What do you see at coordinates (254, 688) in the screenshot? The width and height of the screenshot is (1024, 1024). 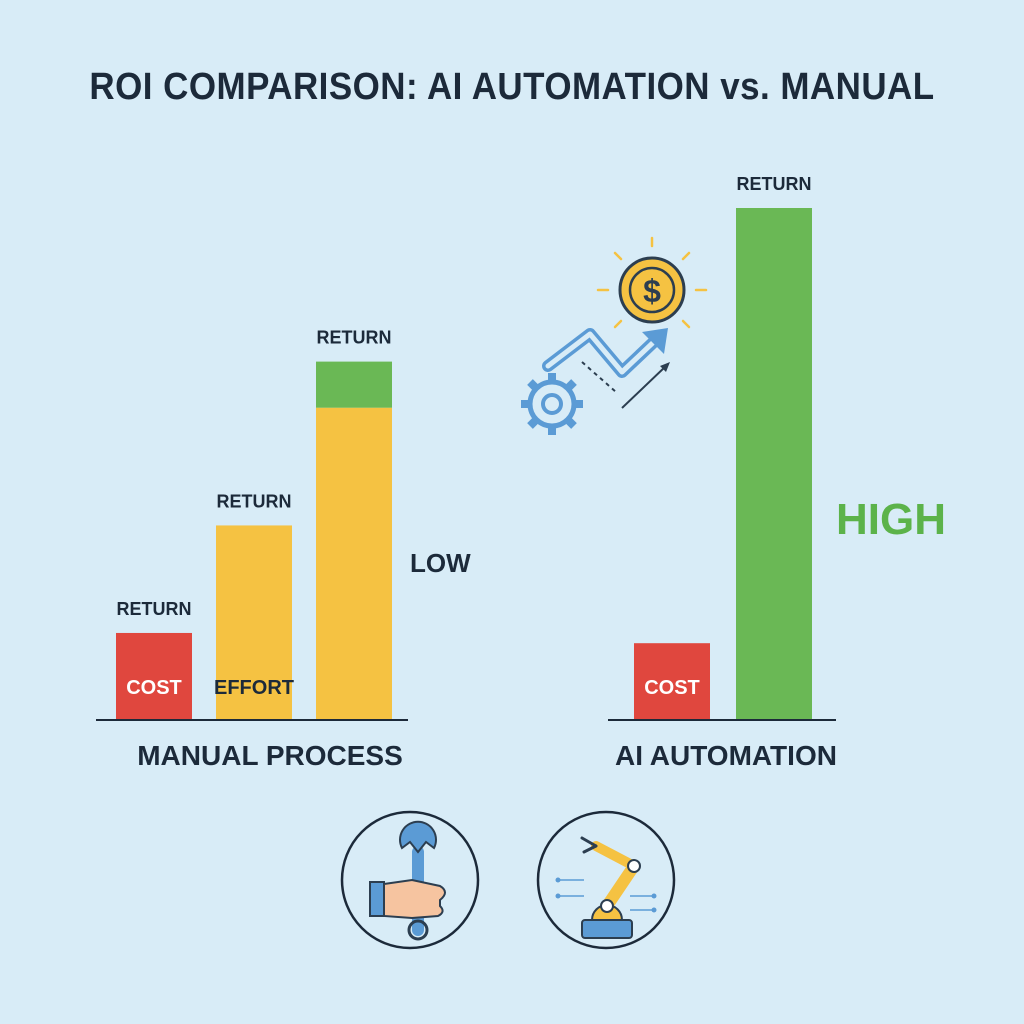 I see `bar-segment-label: EFFORT` at bounding box center [254, 688].